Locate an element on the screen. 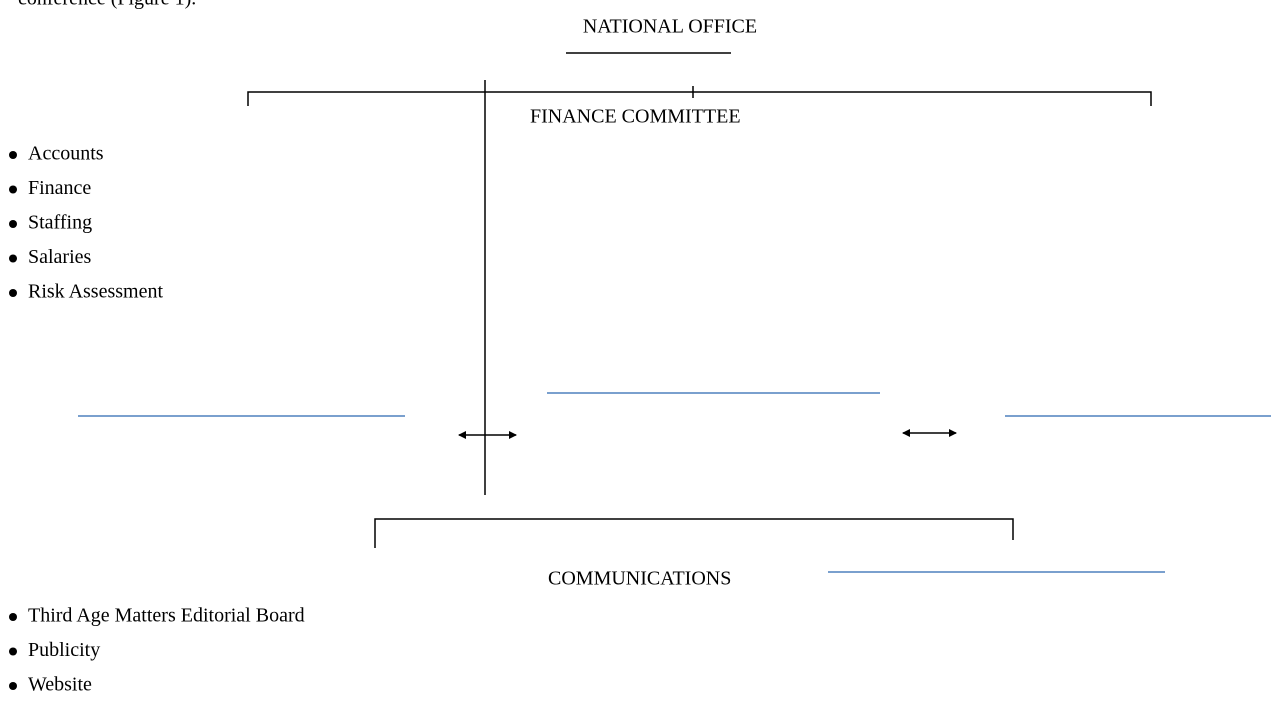 The width and height of the screenshot is (1271, 706). list-item: Website is located at coordinates (60, 685).